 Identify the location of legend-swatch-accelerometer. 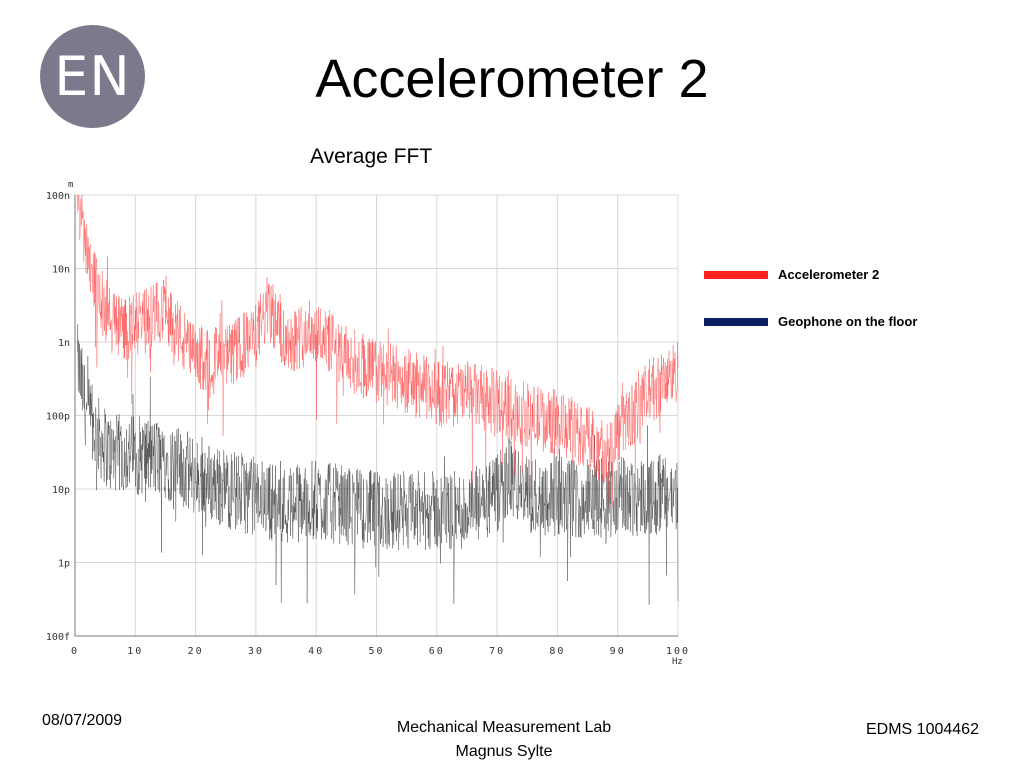
(736, 274).